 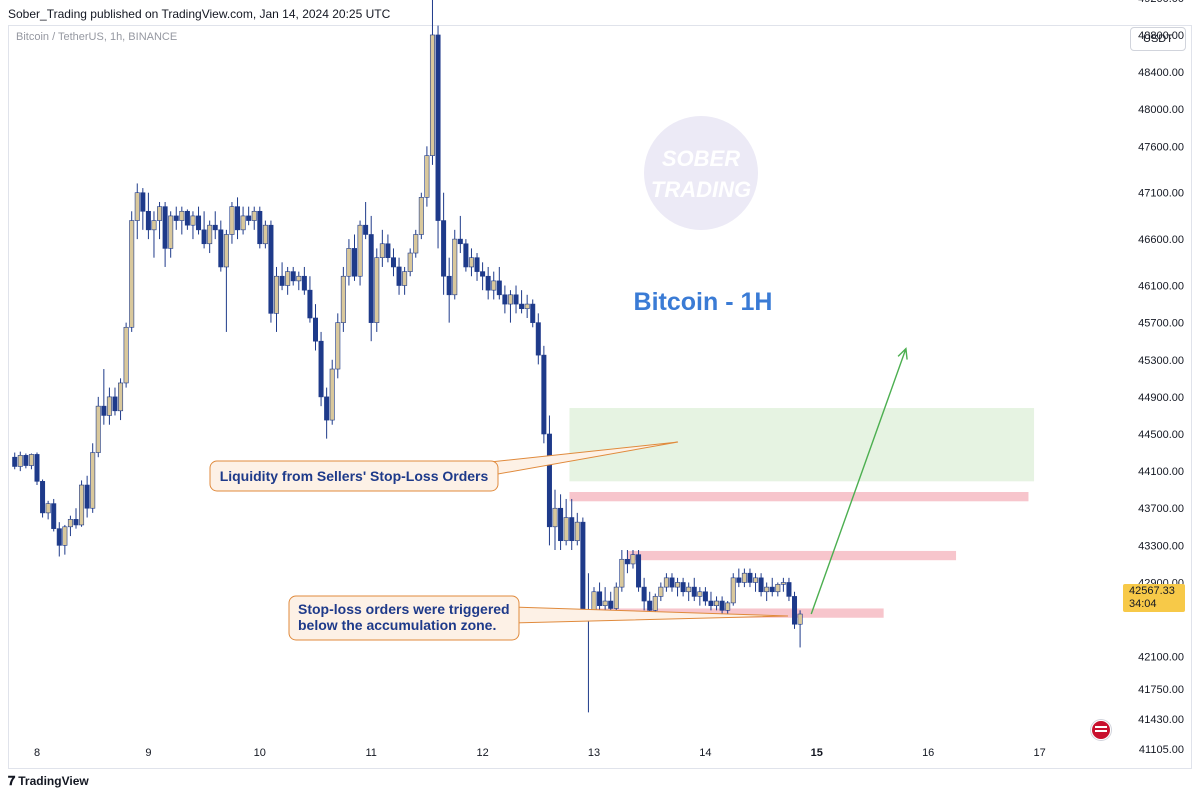 I want to click on price-tick: 45700.00, so click(x=1161, y=324).